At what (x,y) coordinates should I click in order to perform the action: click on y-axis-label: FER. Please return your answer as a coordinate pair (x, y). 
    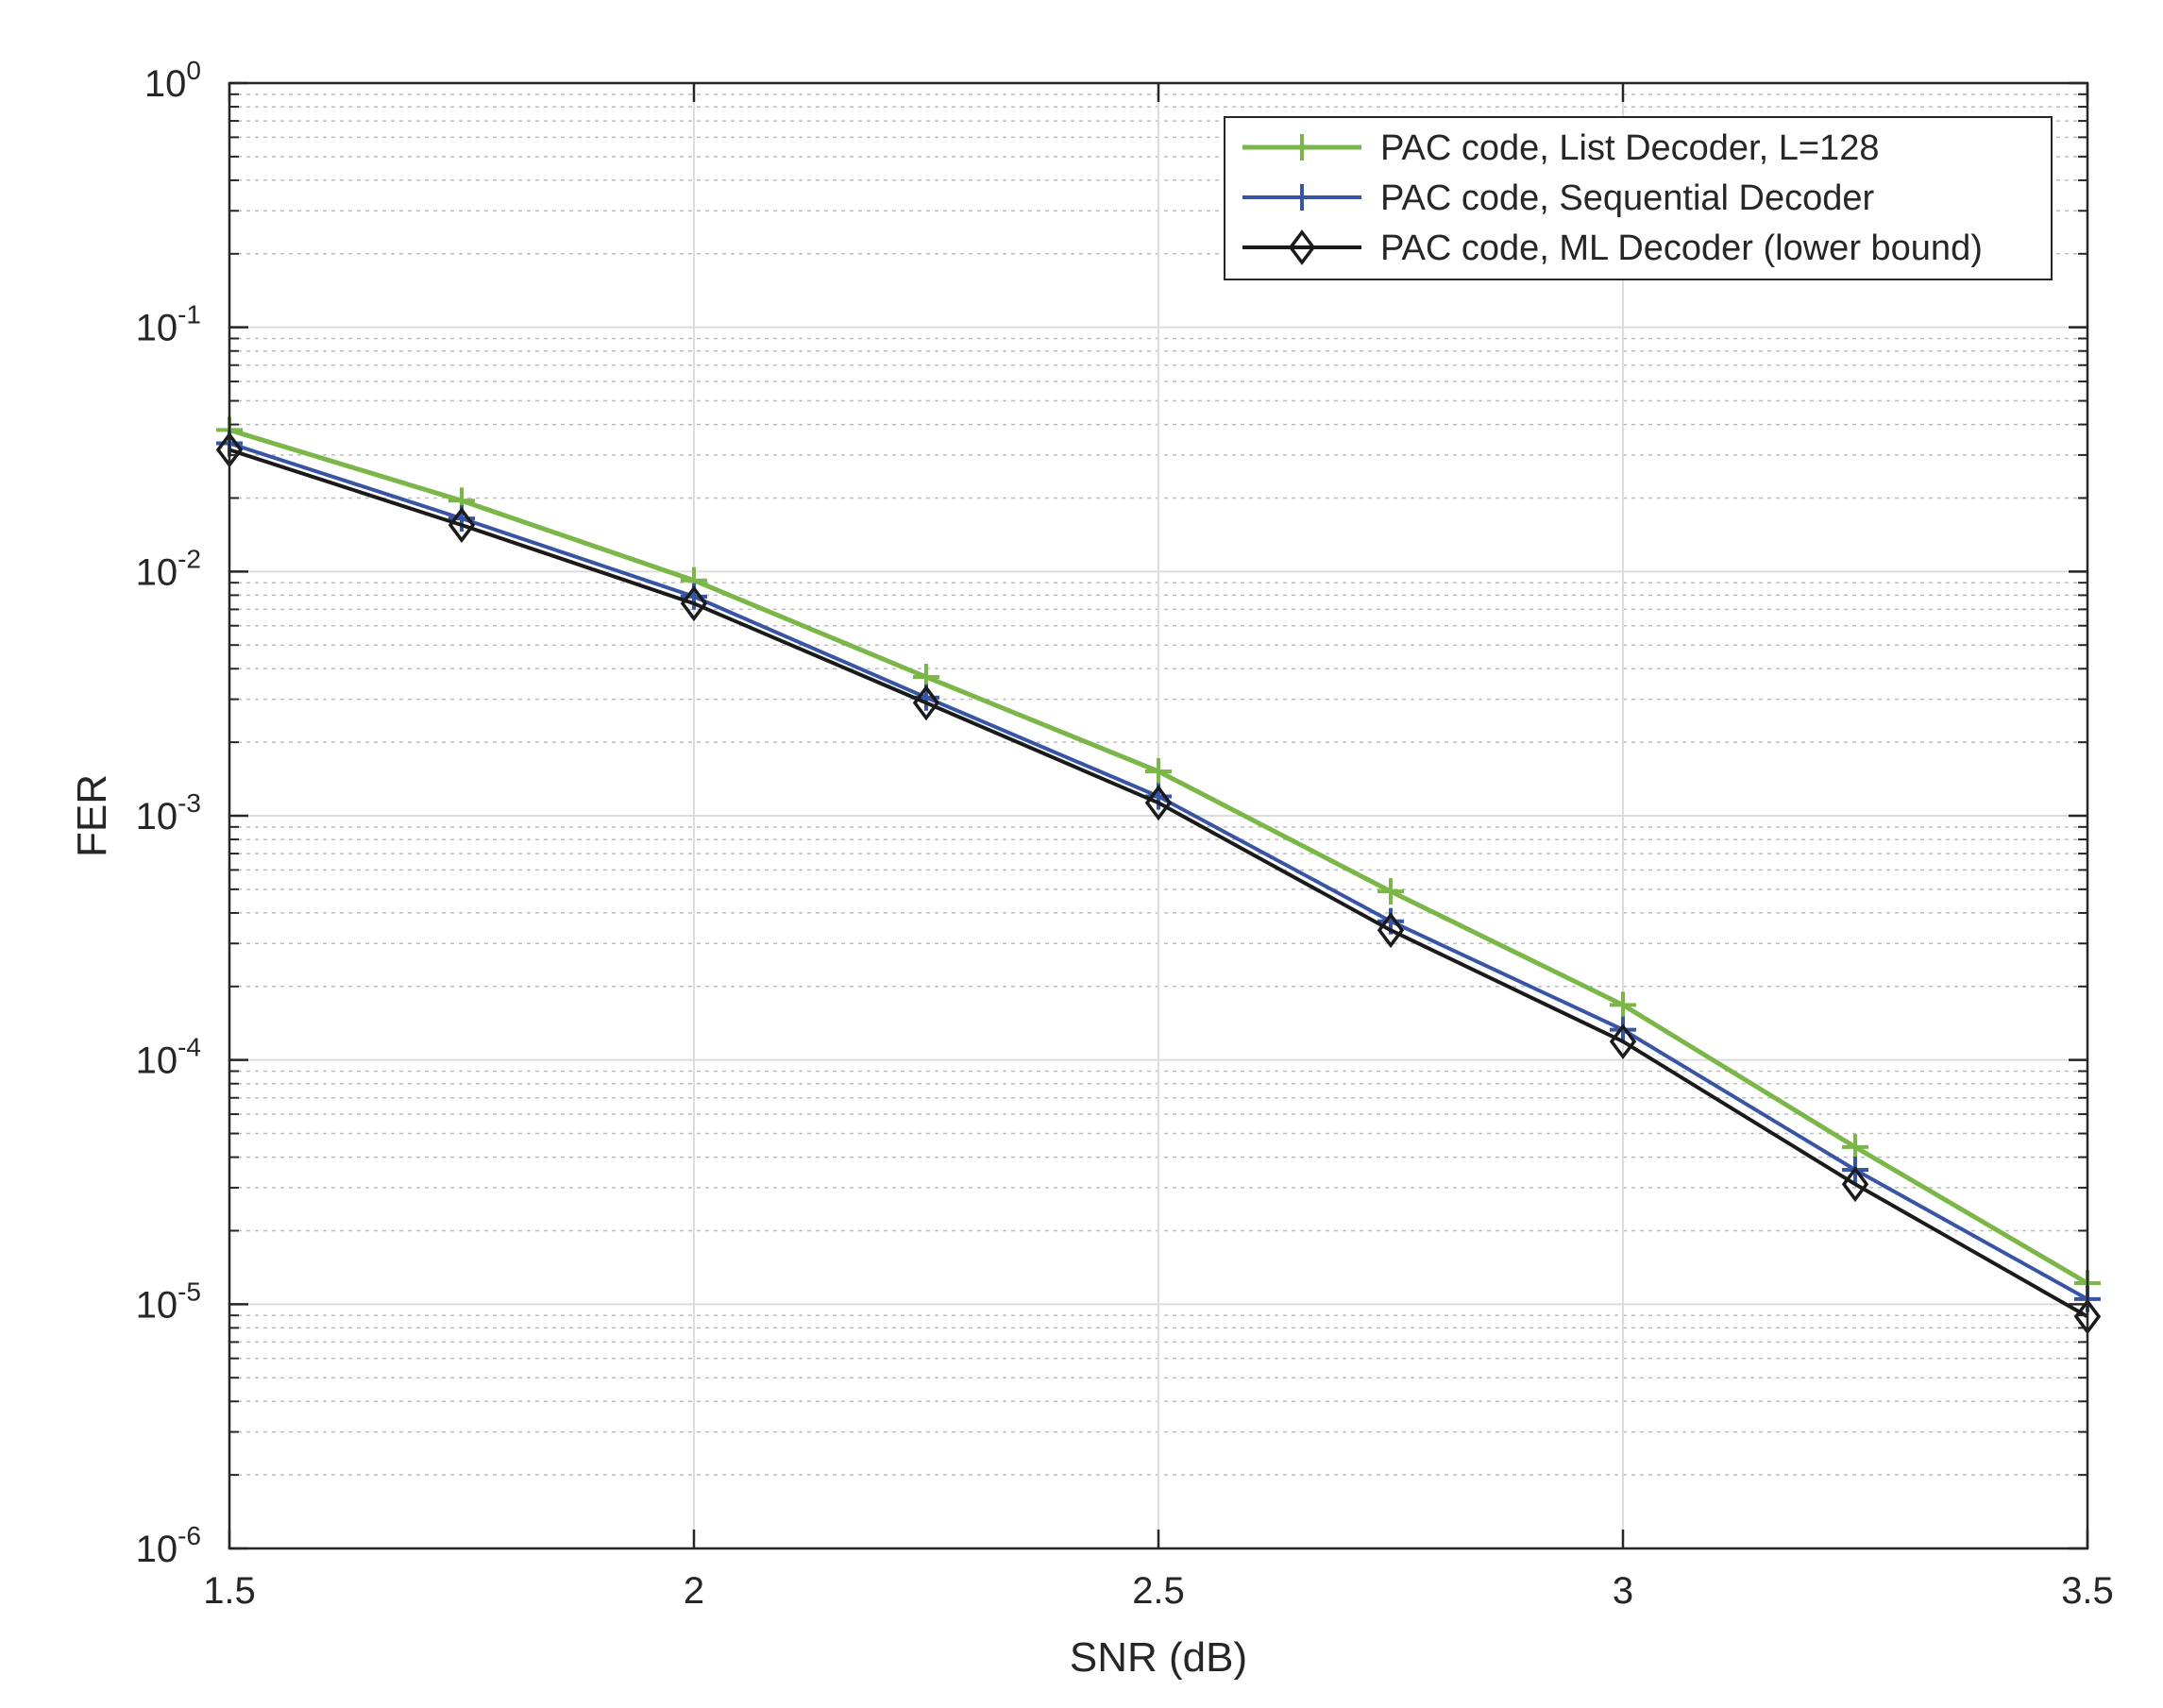
    Looking at the image, I should click on (92, 815).